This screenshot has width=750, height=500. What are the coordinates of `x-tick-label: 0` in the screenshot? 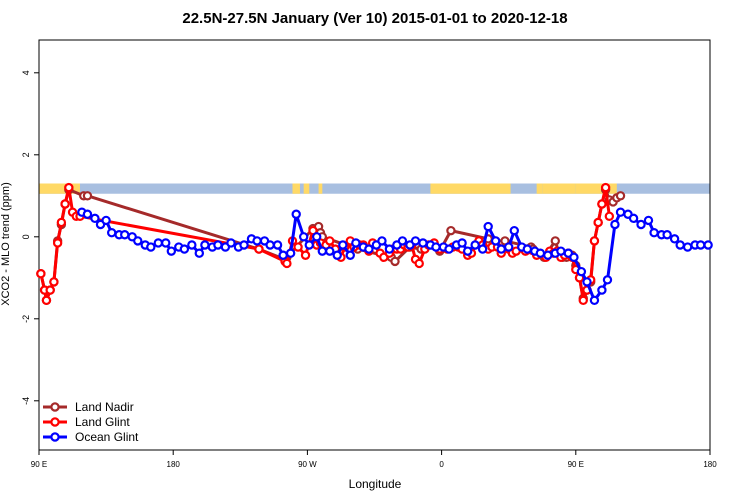 It's located at (441, 464).